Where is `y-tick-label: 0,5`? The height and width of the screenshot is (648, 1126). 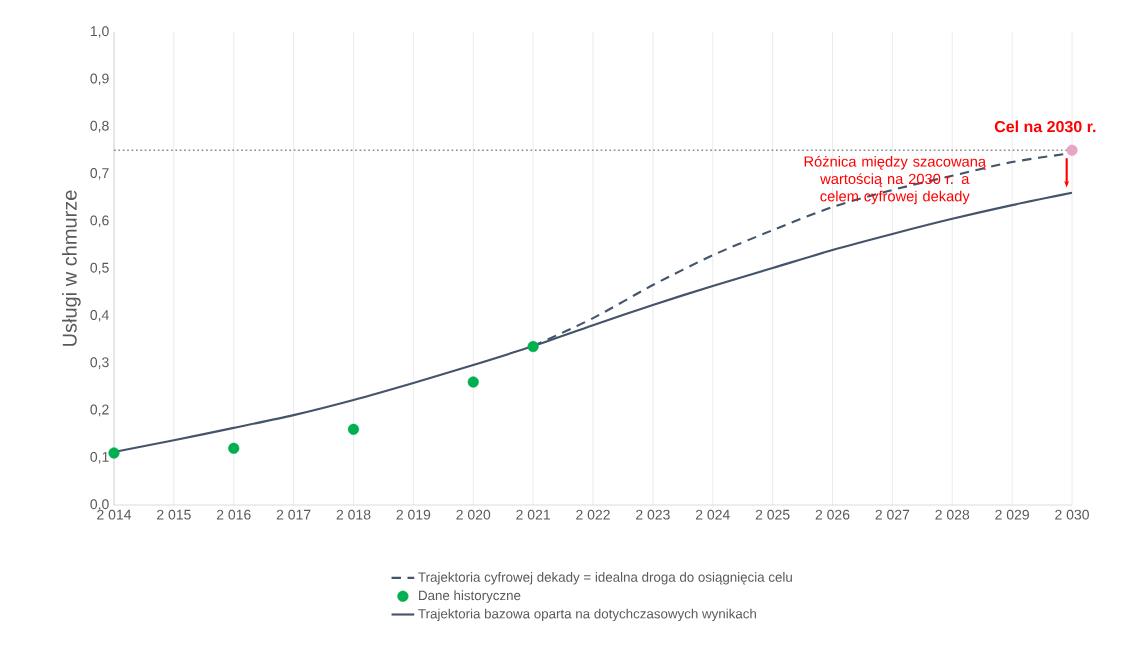 y-tick-label: 0,5 is located at coordinates (99, 268).